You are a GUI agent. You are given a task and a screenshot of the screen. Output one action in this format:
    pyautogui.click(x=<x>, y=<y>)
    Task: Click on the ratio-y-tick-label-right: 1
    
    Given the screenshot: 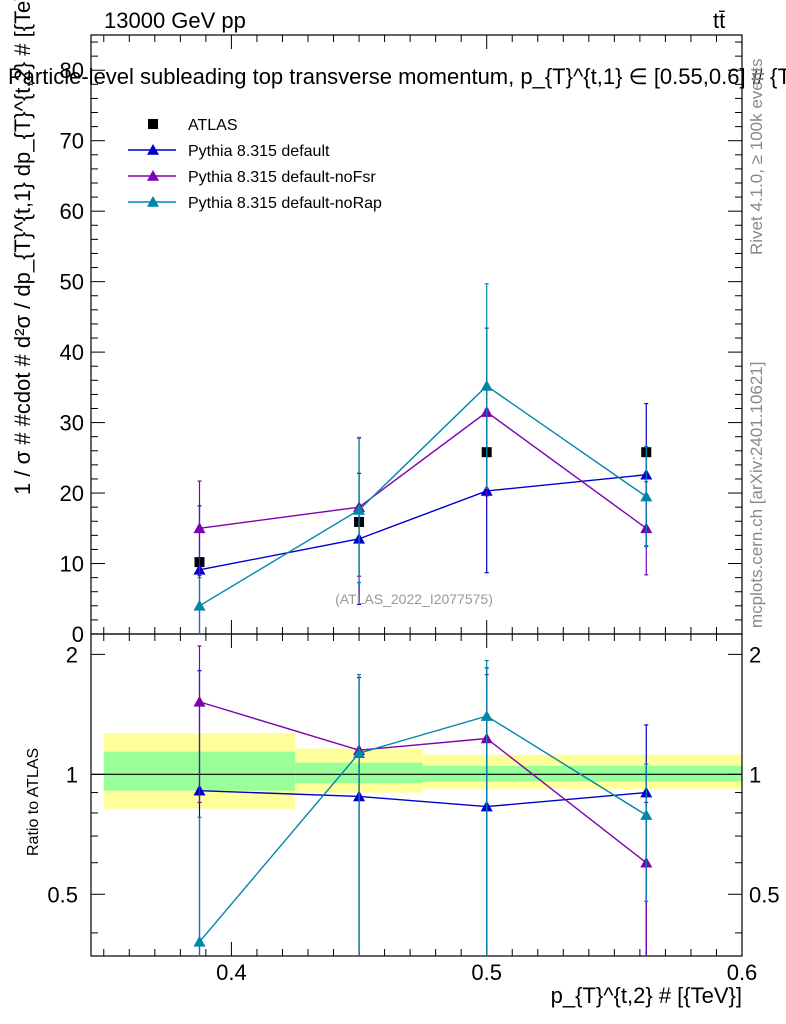 What is the action you would take?
    pyautogui.click(x=755, y=774)
    